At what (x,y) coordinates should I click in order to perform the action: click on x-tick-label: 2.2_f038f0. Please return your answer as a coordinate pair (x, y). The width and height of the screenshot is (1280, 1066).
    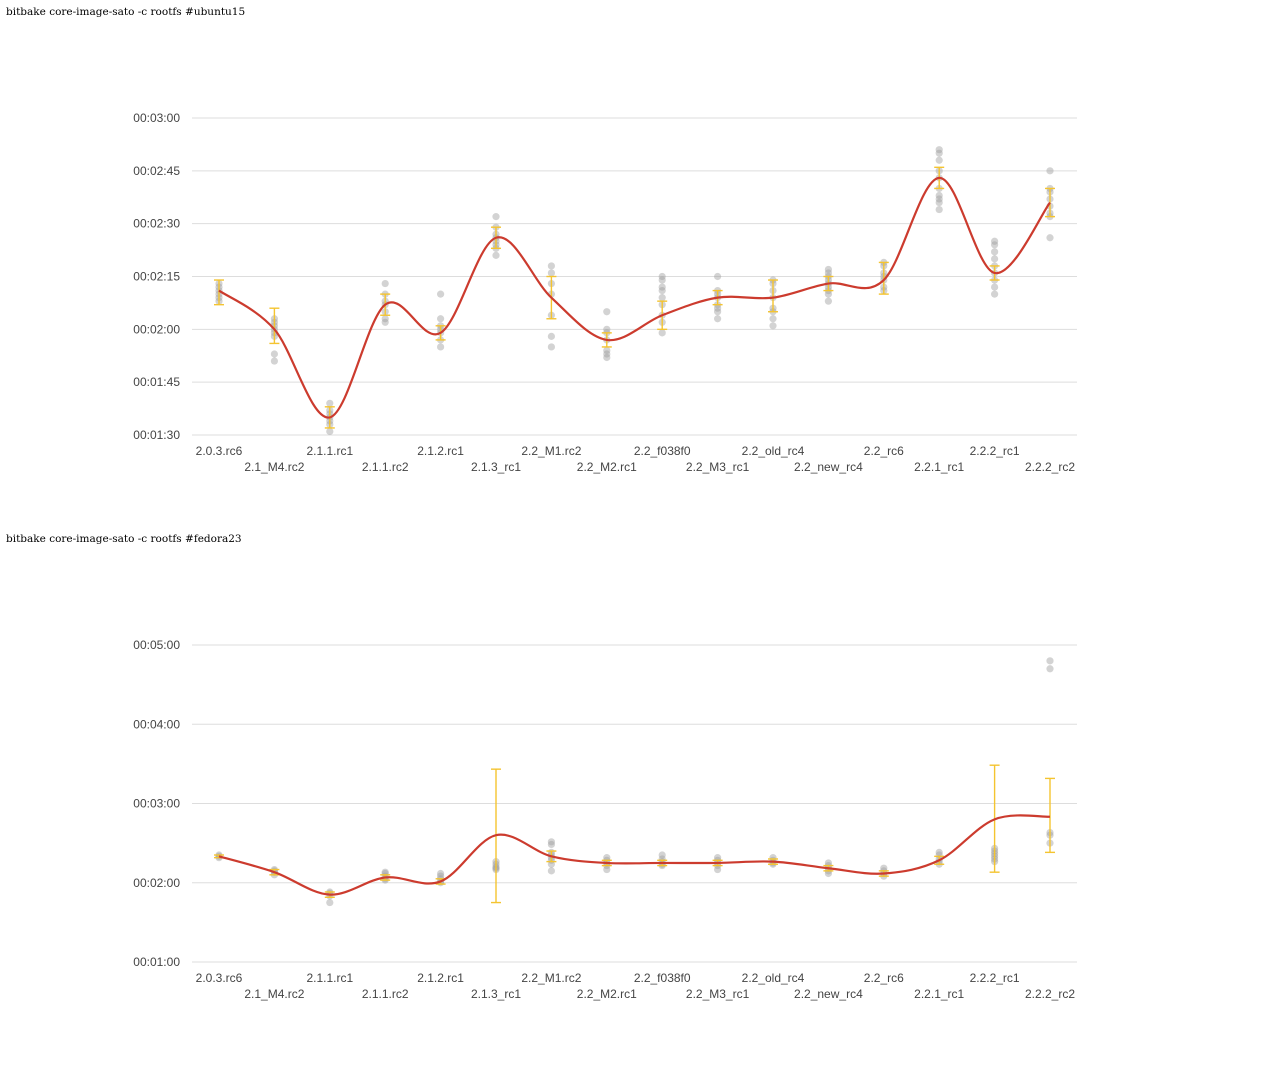
    Looking at the image, I should click on (662, 978).